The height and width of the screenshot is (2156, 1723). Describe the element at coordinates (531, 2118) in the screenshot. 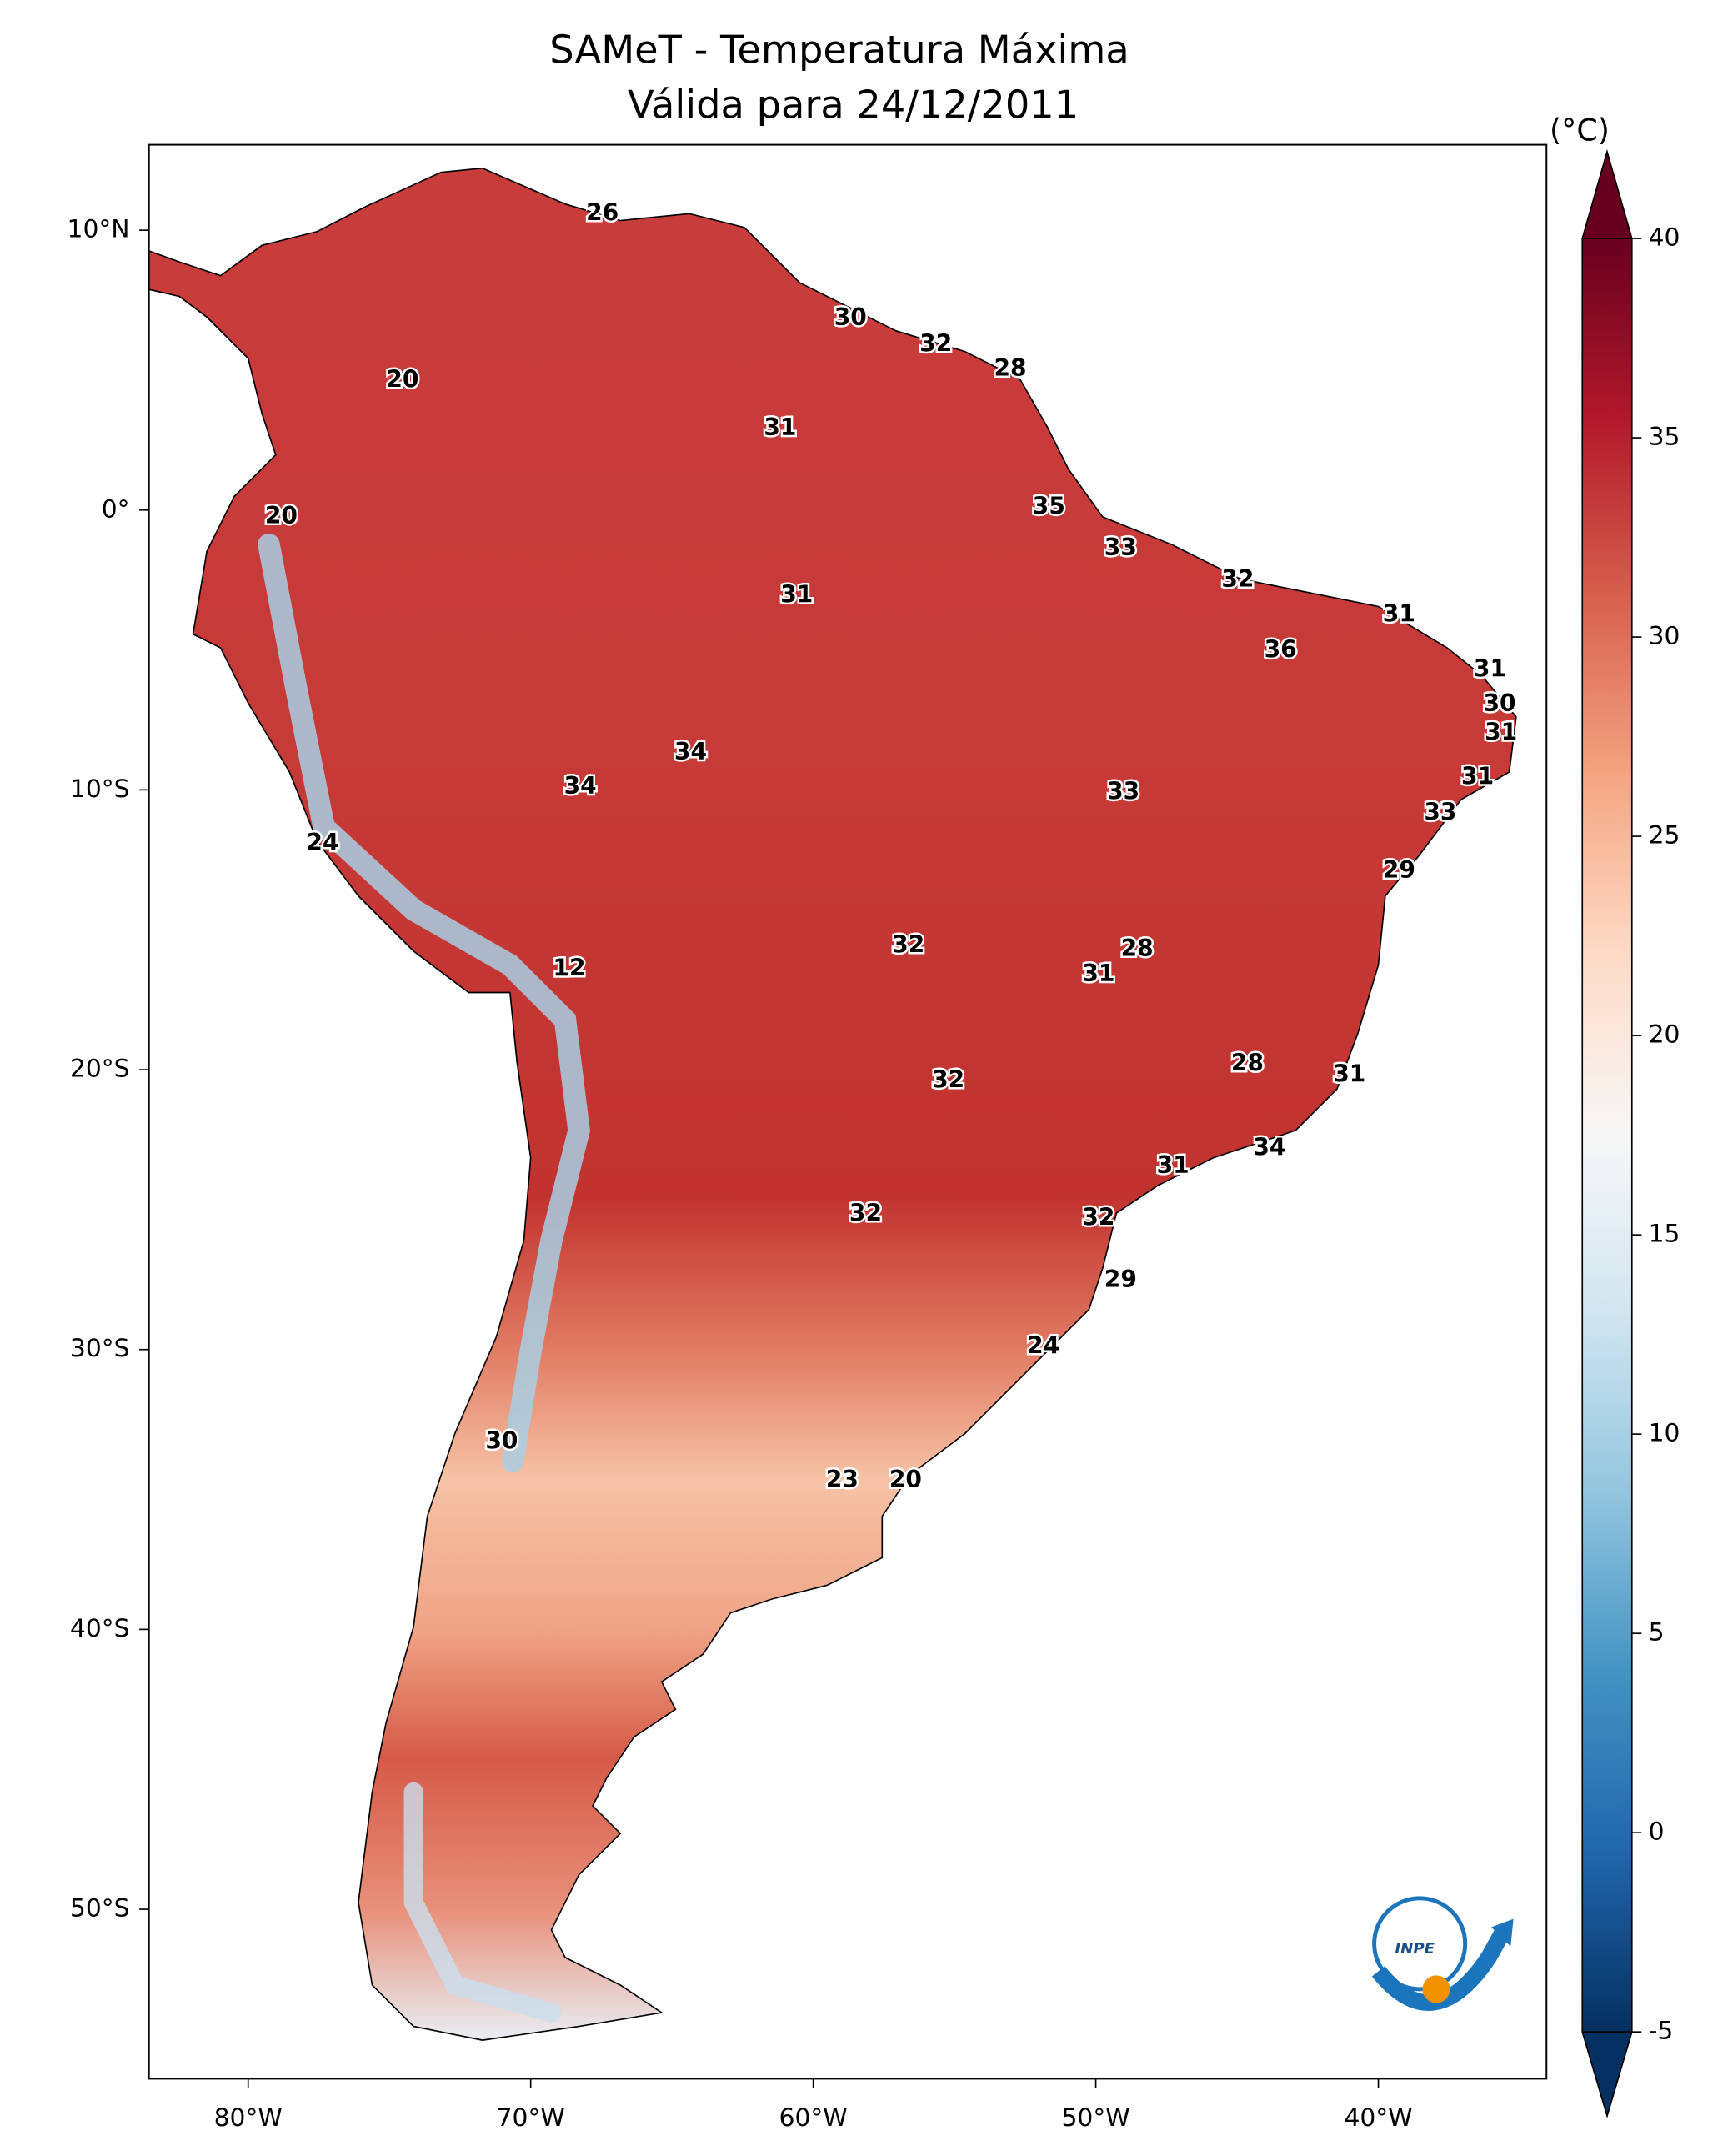

I see `x-tick-label: 70°W` at that location.